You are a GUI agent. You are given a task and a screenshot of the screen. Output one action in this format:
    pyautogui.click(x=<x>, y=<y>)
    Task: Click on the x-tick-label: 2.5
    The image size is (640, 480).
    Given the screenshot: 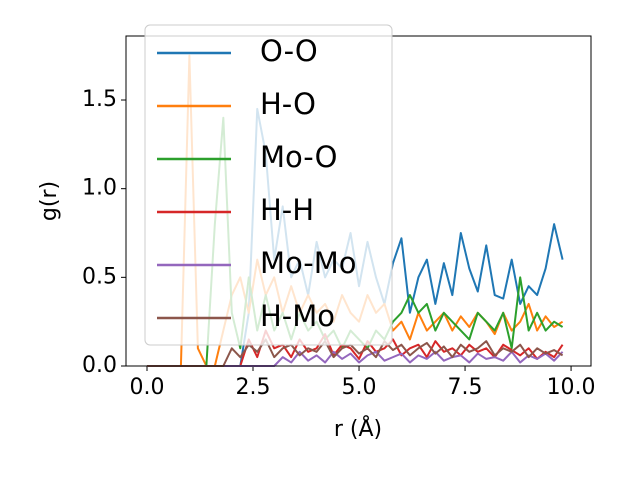 What is the action you would take?
    pyautogui.click(x=253, y=387)
    